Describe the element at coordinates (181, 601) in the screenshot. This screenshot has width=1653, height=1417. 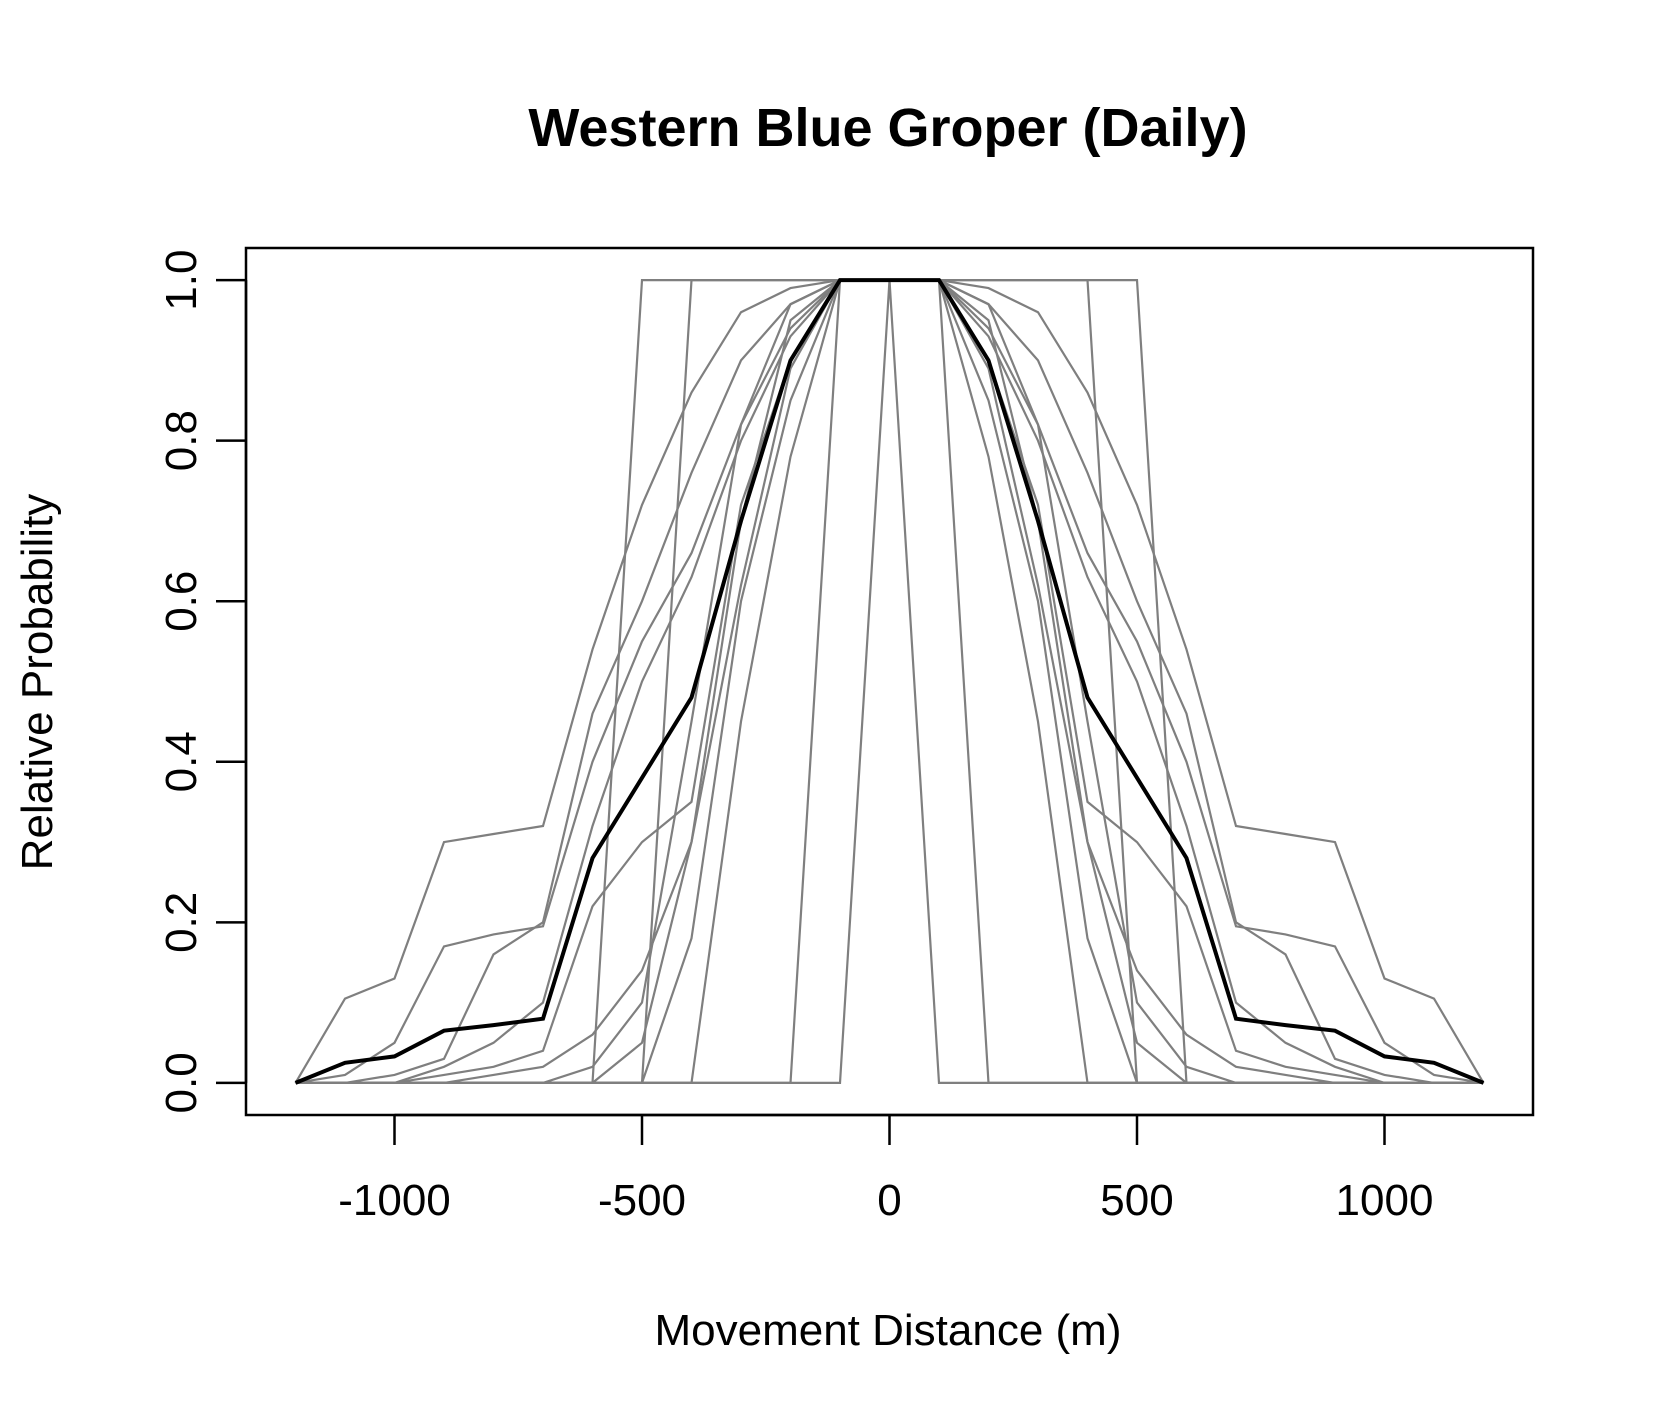
I see `y-tick-label: 0.6` at that location.